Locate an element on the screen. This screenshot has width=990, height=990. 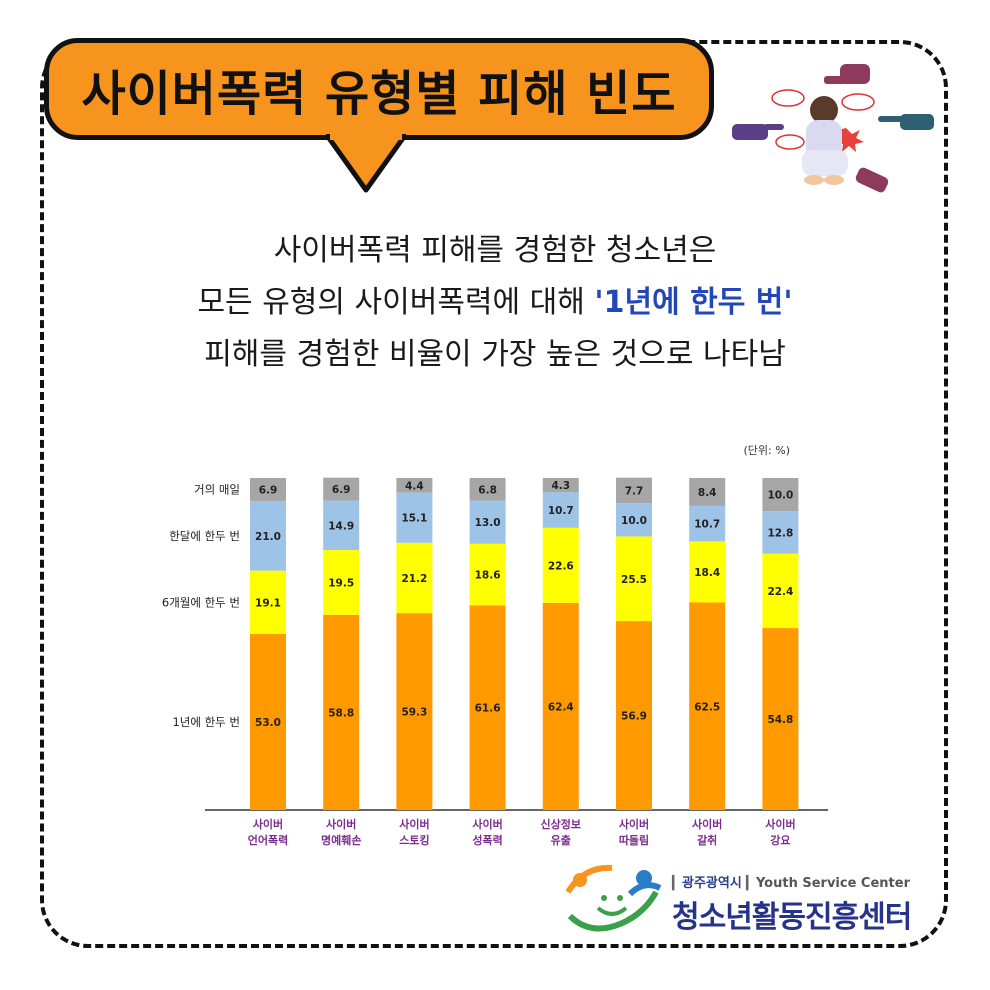
data-label: 19.1 is located at coordinates (268, 603).